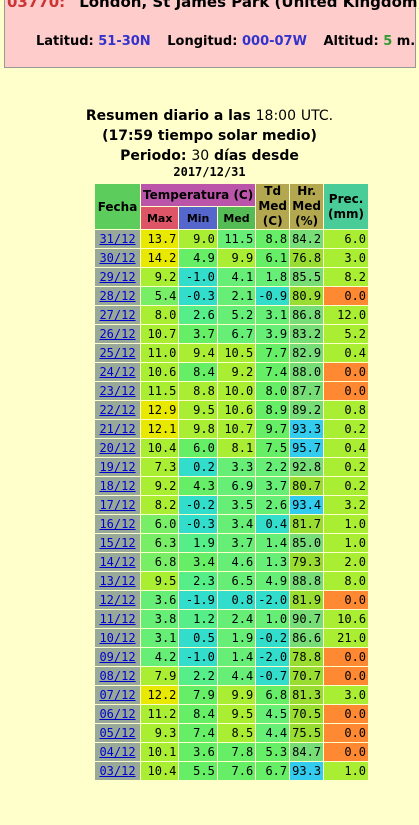 This screenshot has height=825, width=419. I want to click on med-cell: 10.6, so click(236, 410).